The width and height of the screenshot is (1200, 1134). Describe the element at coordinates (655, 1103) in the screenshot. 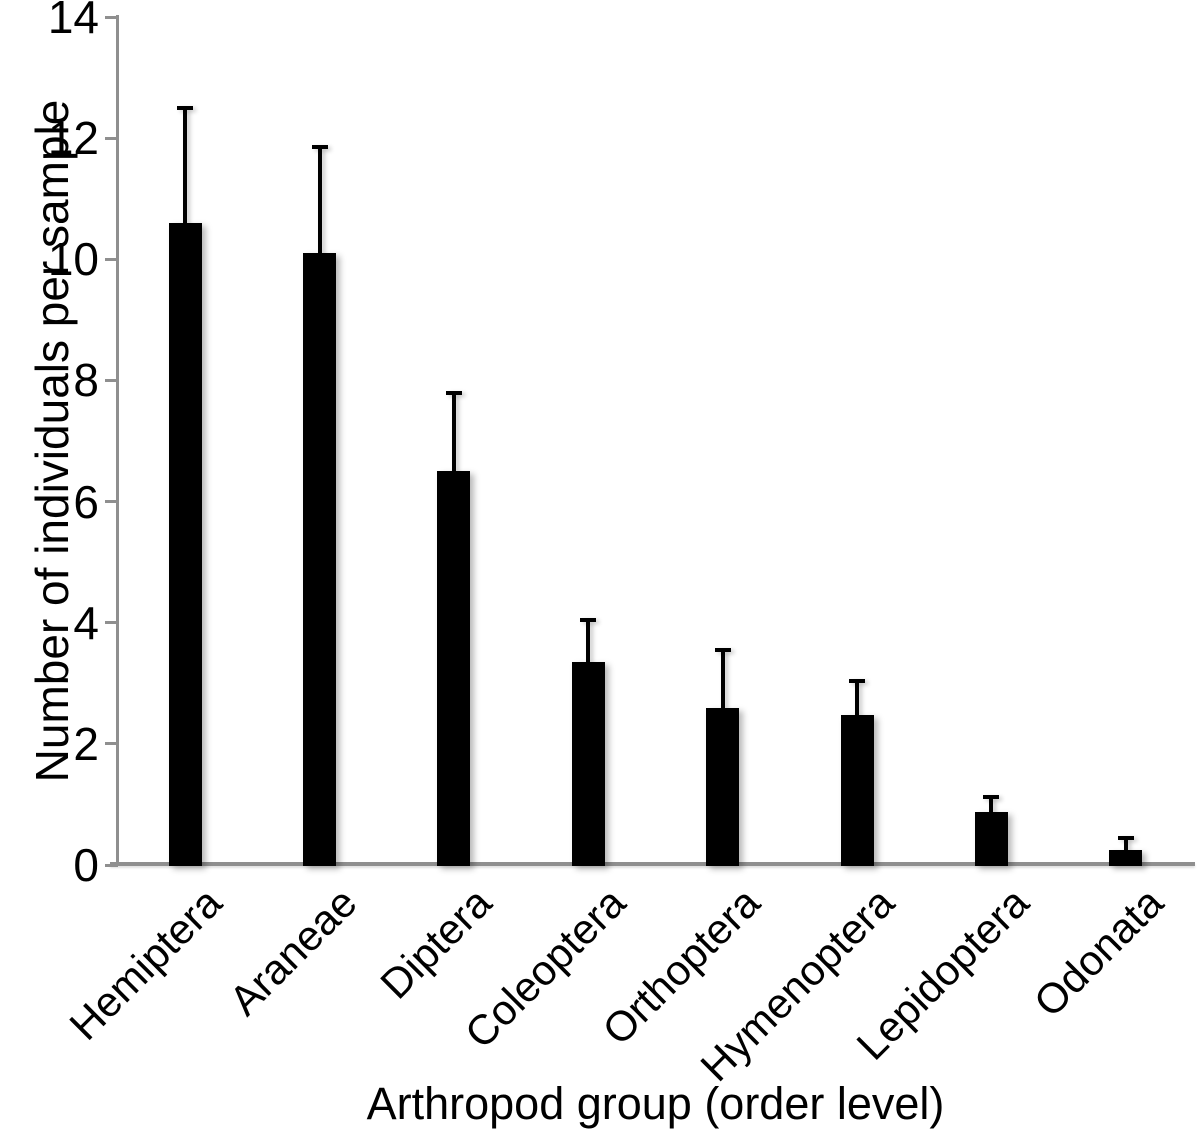

I see `x-axis-title: Arthropod group (order level)` at that location.